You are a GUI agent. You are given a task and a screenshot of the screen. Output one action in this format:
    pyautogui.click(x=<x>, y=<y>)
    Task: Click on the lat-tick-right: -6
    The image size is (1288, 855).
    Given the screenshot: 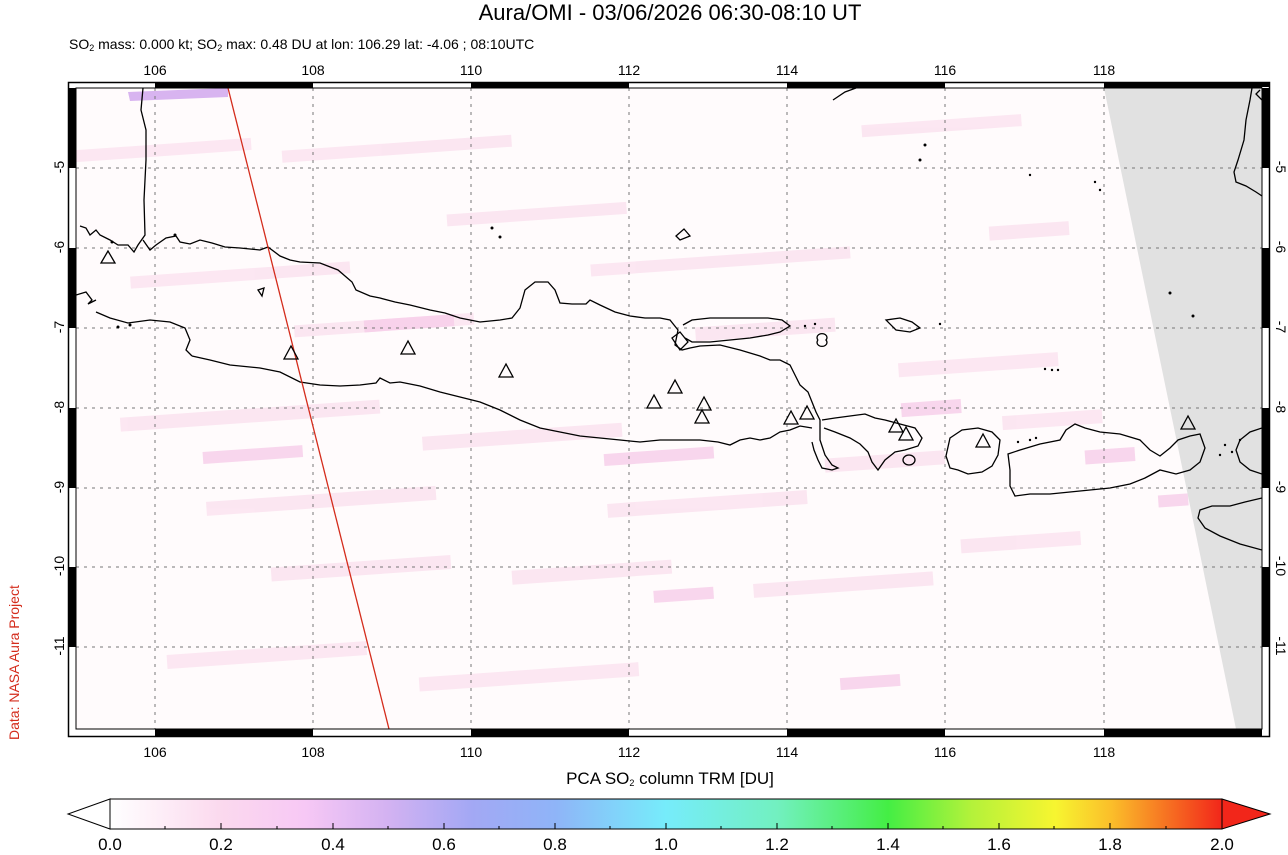 What is the action you would take?
    pyautogui.click(x=1280, y=247)
    